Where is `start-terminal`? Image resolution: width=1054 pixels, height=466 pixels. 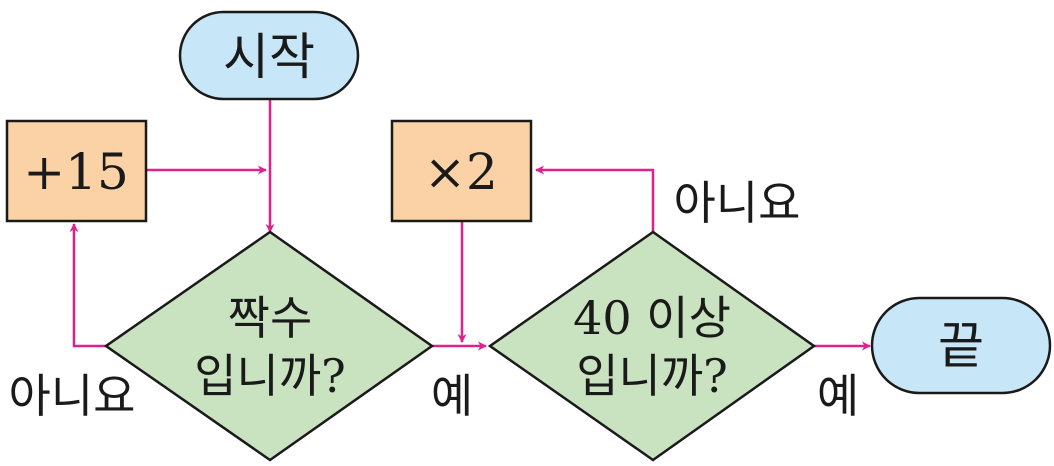 start-terminal is located at coordinates (269, 55).